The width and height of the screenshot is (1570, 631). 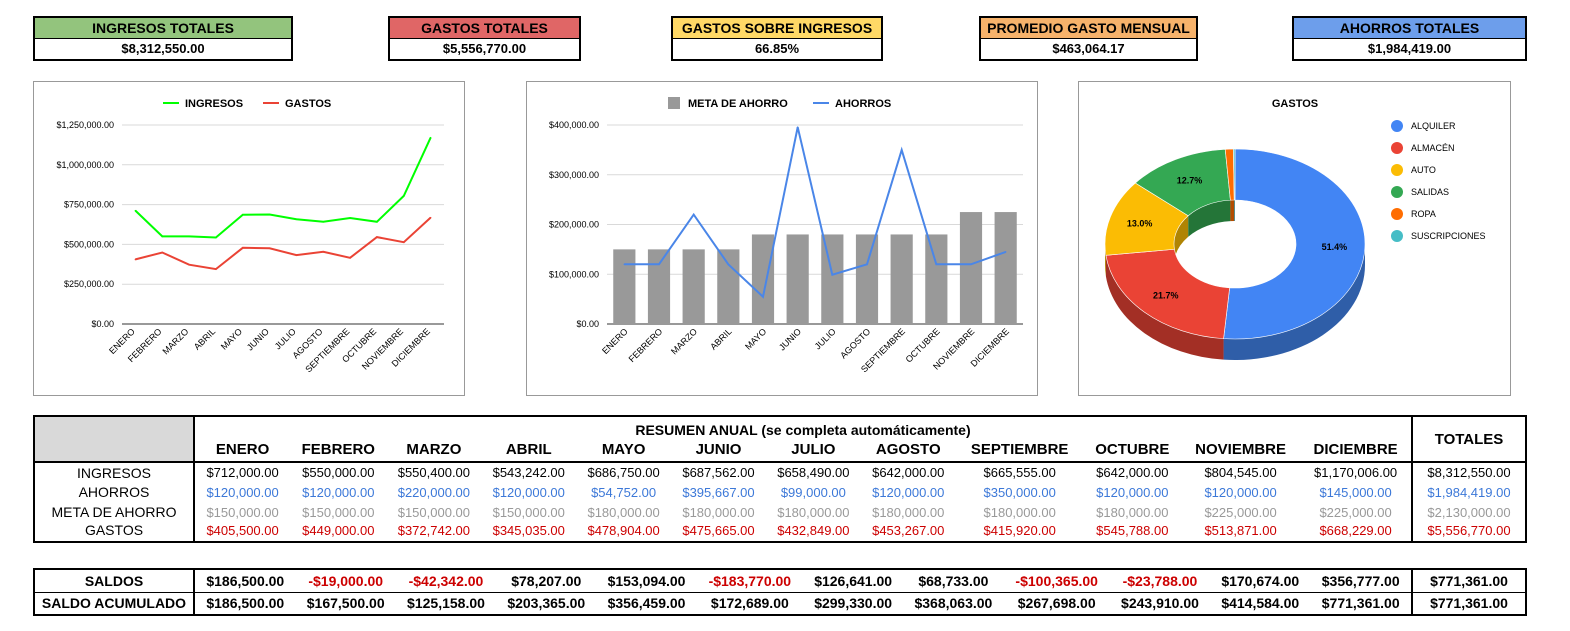 I want to click on table-cell: $356,459.00, so click(x=646, y=603).